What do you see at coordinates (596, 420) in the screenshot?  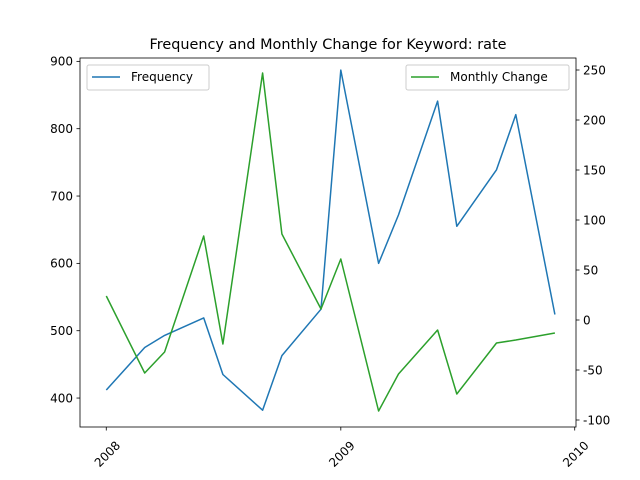 I see `right-tick-label: -100` at bounding box center [596, 420].